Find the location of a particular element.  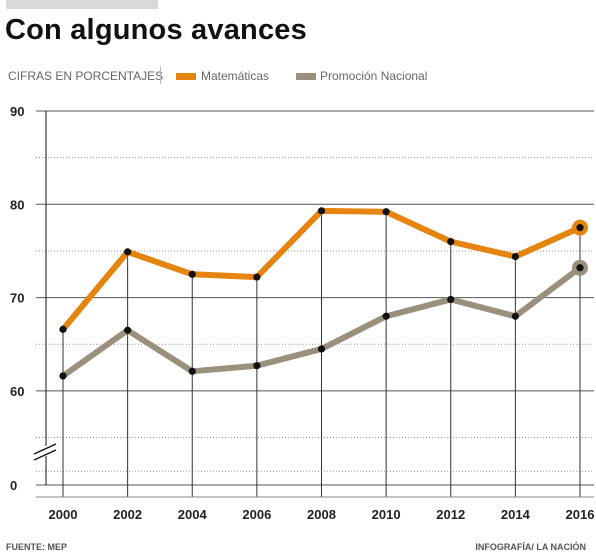

x-tick-label: 2010 is located at coordinates (386, 514).